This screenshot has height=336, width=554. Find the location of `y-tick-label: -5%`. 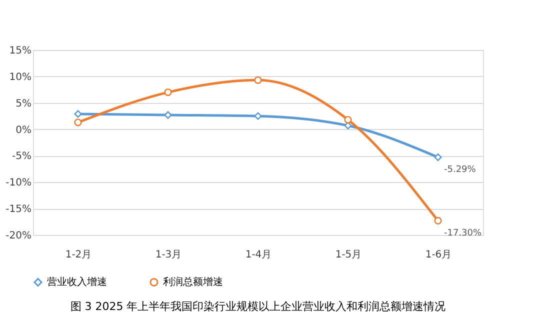

y-tick-label: -5% is located at coordinates (22, 156).